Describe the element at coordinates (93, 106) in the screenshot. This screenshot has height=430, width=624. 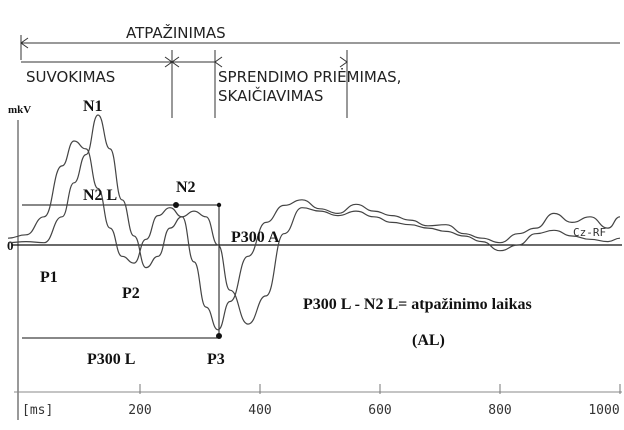
I see `peak-label-n1: N1` at that location.